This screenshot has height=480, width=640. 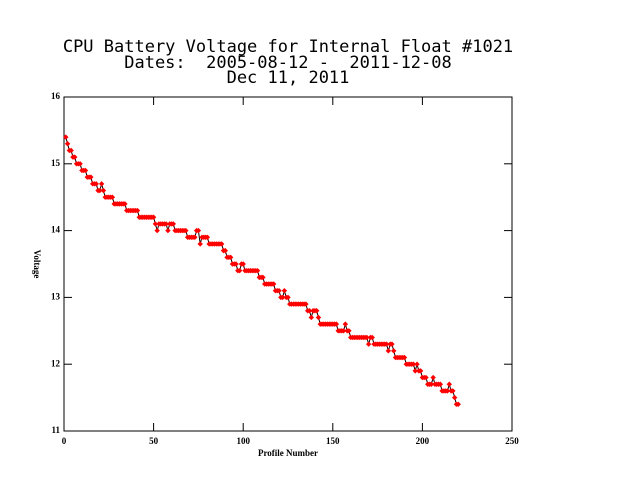 What do you see at coordinates (333, 441) in the screenshot?
I see `x-tick-label: 150` at bounding box center [333, 441].